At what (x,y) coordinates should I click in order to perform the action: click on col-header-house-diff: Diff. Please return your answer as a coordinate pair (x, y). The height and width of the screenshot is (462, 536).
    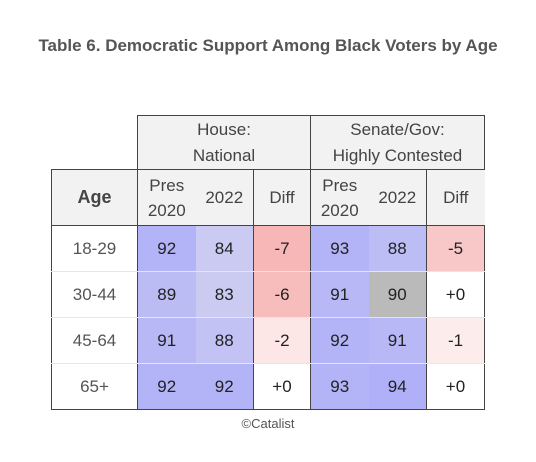
    Looking at the image, I should click on (282, 197).